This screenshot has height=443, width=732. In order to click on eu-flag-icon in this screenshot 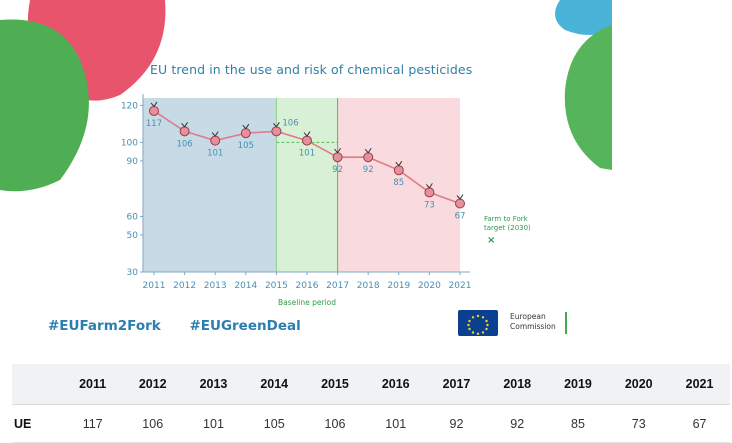, I will do `click(478, 323)`.